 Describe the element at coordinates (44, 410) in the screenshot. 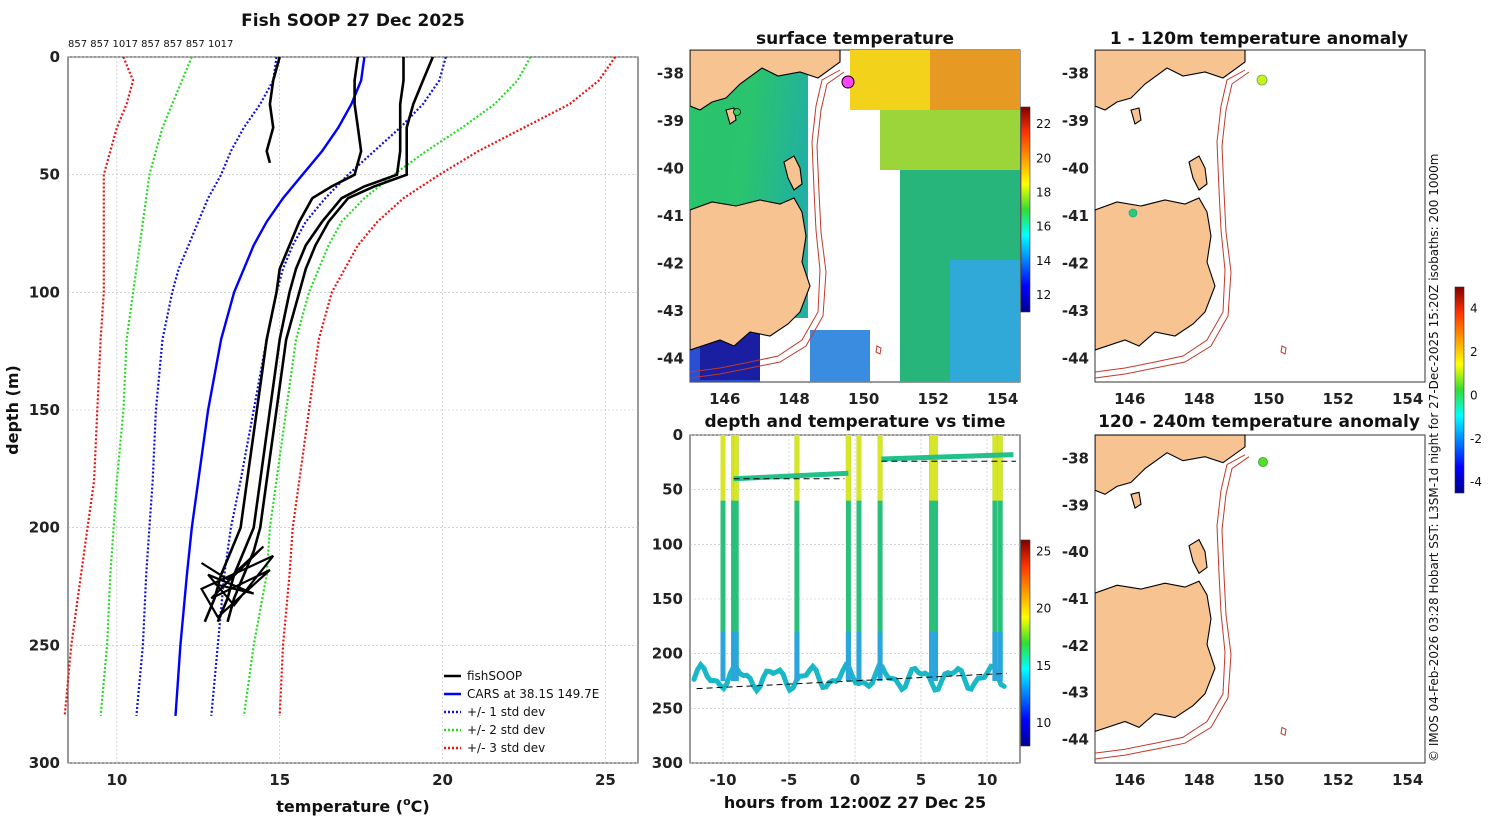

I see `profile-ytick: 150` at that location.